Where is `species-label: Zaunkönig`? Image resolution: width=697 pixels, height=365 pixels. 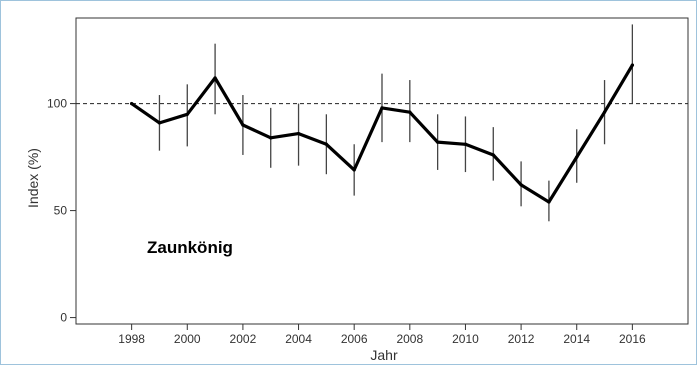
species-label: Zaunkönig is located at coordinates (190, 247).